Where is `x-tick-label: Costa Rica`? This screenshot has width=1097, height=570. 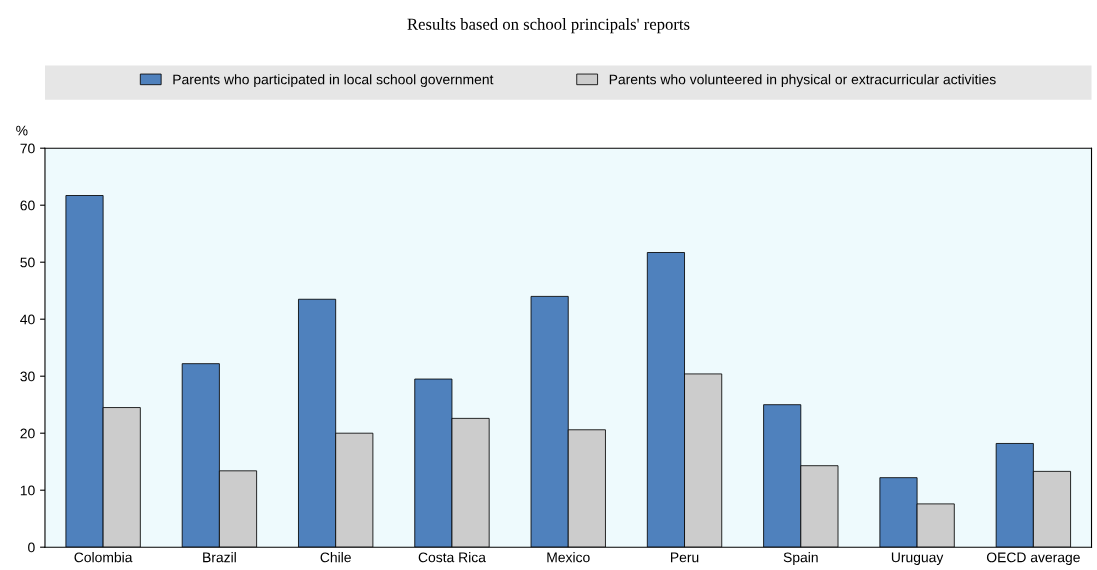
x-tick-label: Costa Rica is located at coordinates (452, 557).